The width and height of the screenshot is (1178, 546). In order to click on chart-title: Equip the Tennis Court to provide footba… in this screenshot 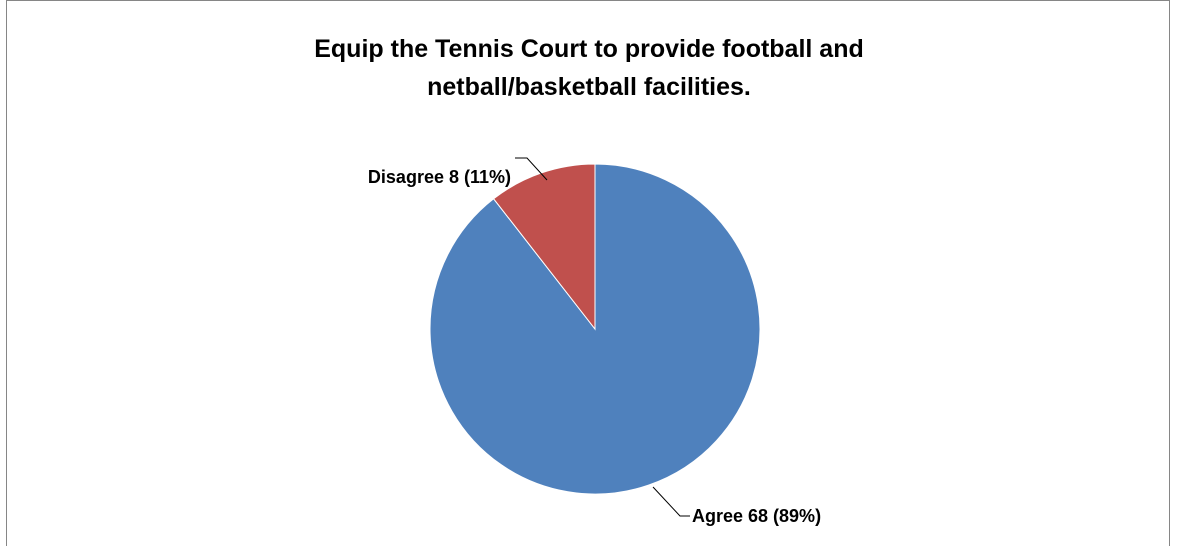, I will do `click(589, 68)`.